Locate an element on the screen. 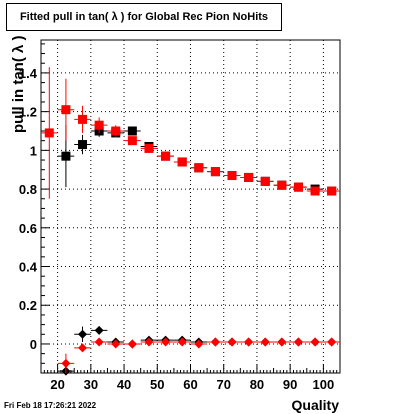 Image resolution: width=400 pixels, height=414 pixels. y-tick-label: 1 is located at coordinates (33, 150).